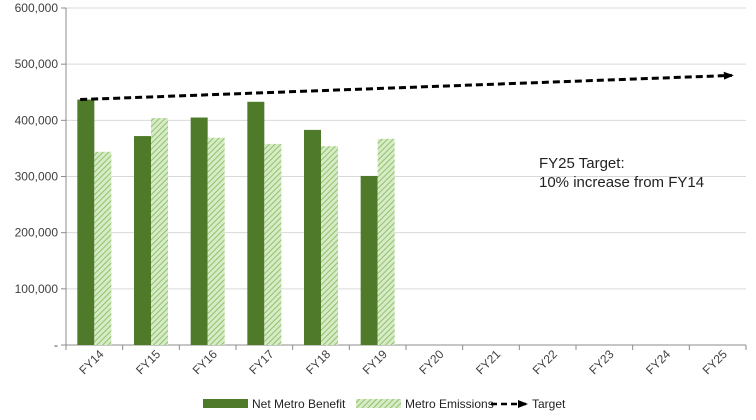 This screenshot has width=756, height=420. Describe the element at coordinates (449, 404) in the screenshot. I see `legend-label-metro-emissions: Metro Emissions` at that location.